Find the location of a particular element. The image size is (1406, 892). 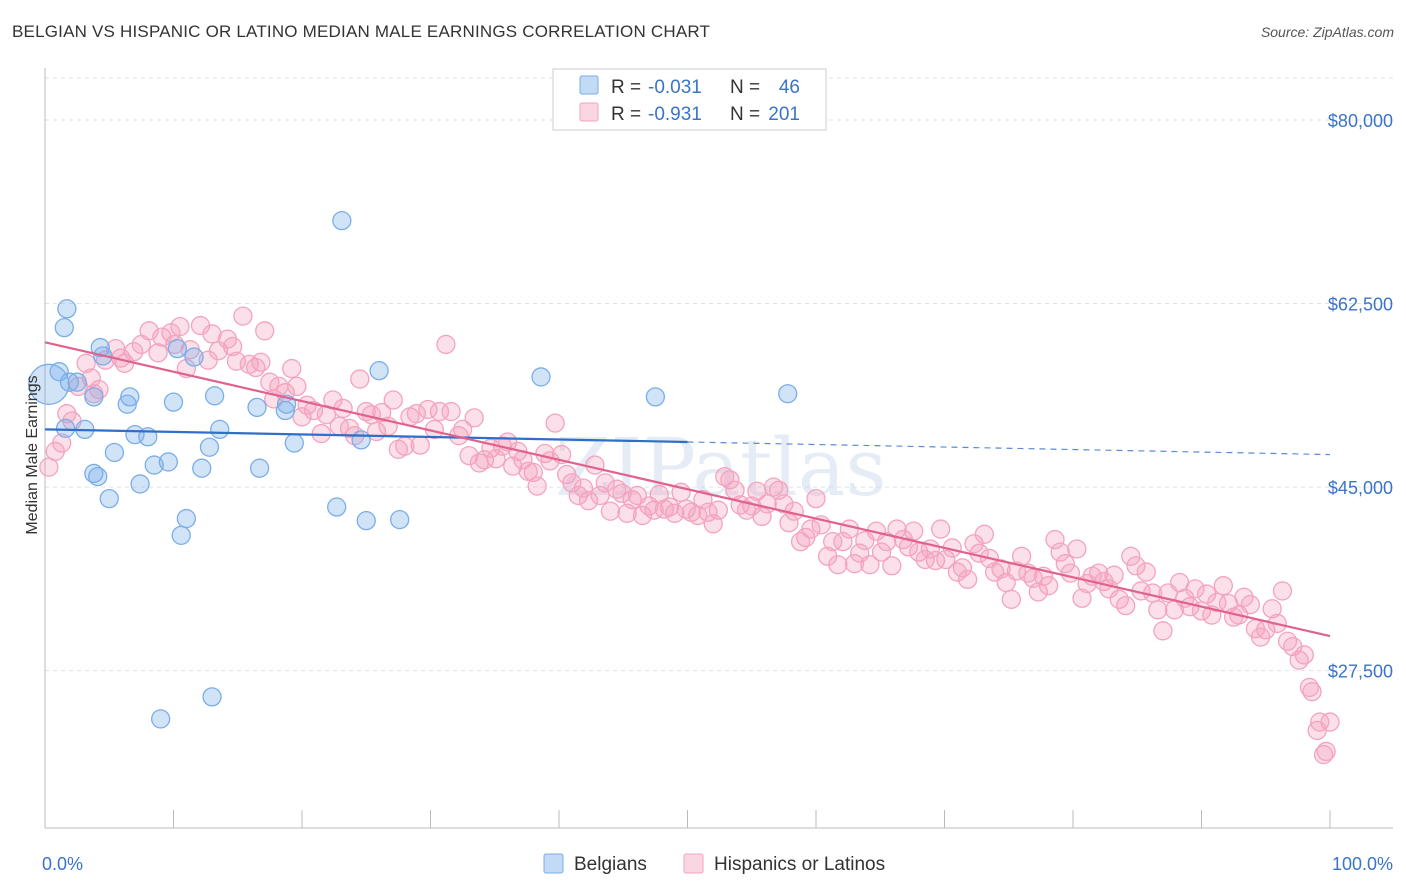

x-tick-label-0: 0.0% is located at coordinates (62, 864).